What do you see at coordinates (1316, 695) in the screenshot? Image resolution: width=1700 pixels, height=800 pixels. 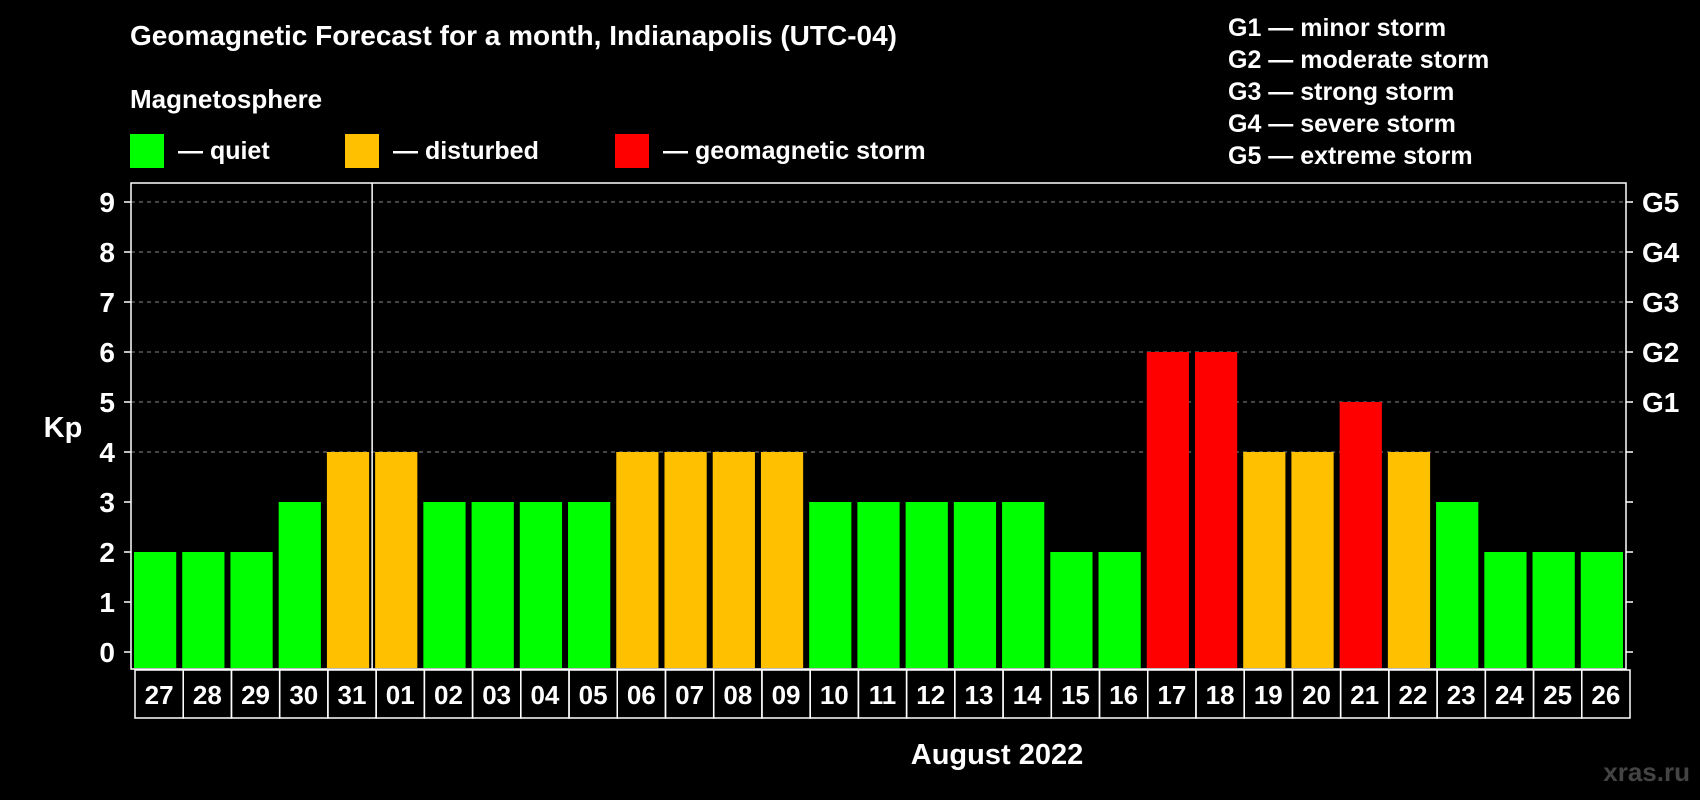 I see `category-label-20: 20` at bounding box center [1316, 695].